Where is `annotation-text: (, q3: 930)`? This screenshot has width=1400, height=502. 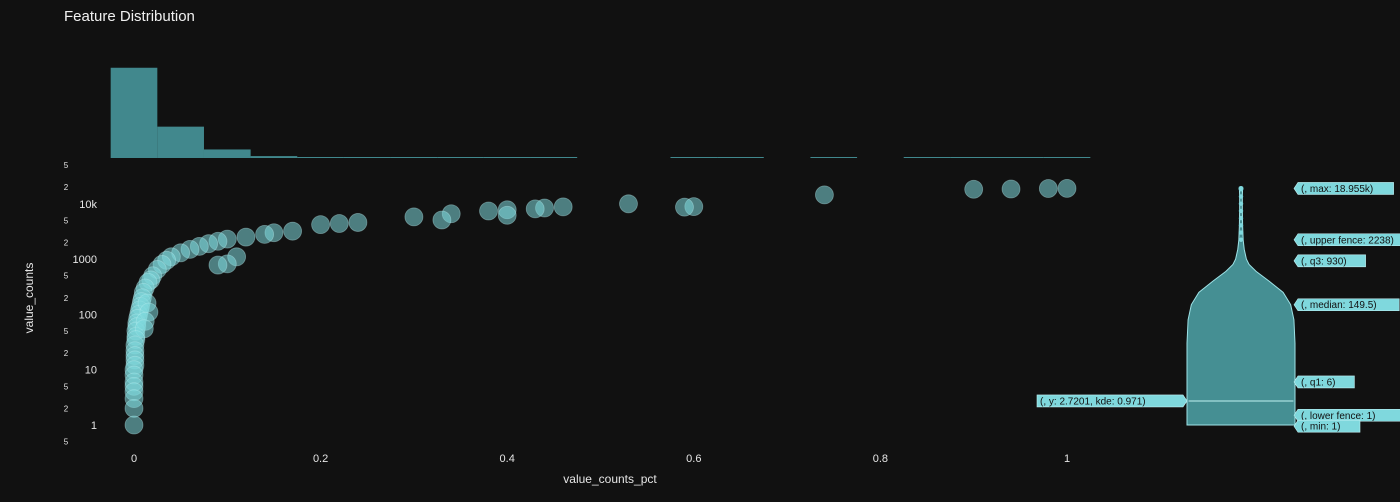 annotation-text: (, q3: 930) is located at coordinates (1324, 261).